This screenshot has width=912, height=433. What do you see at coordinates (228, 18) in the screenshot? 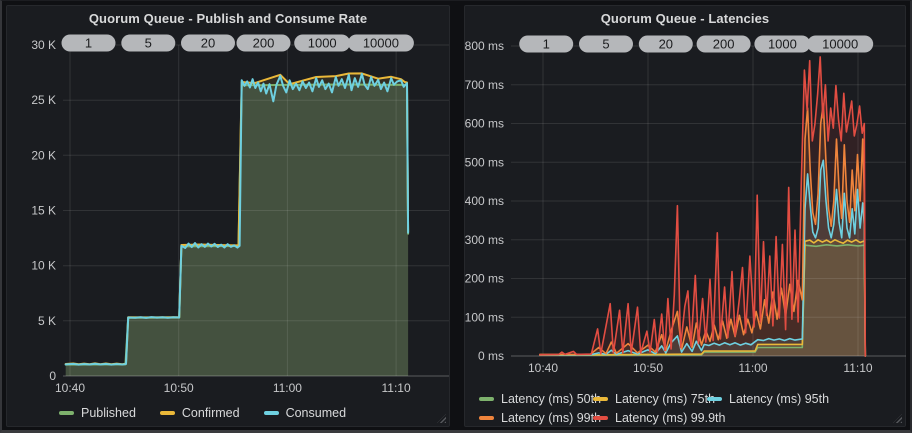
I see `panel-title: Quorum Queue - Publish and Consume Rate` at bounding box center [228, 18].